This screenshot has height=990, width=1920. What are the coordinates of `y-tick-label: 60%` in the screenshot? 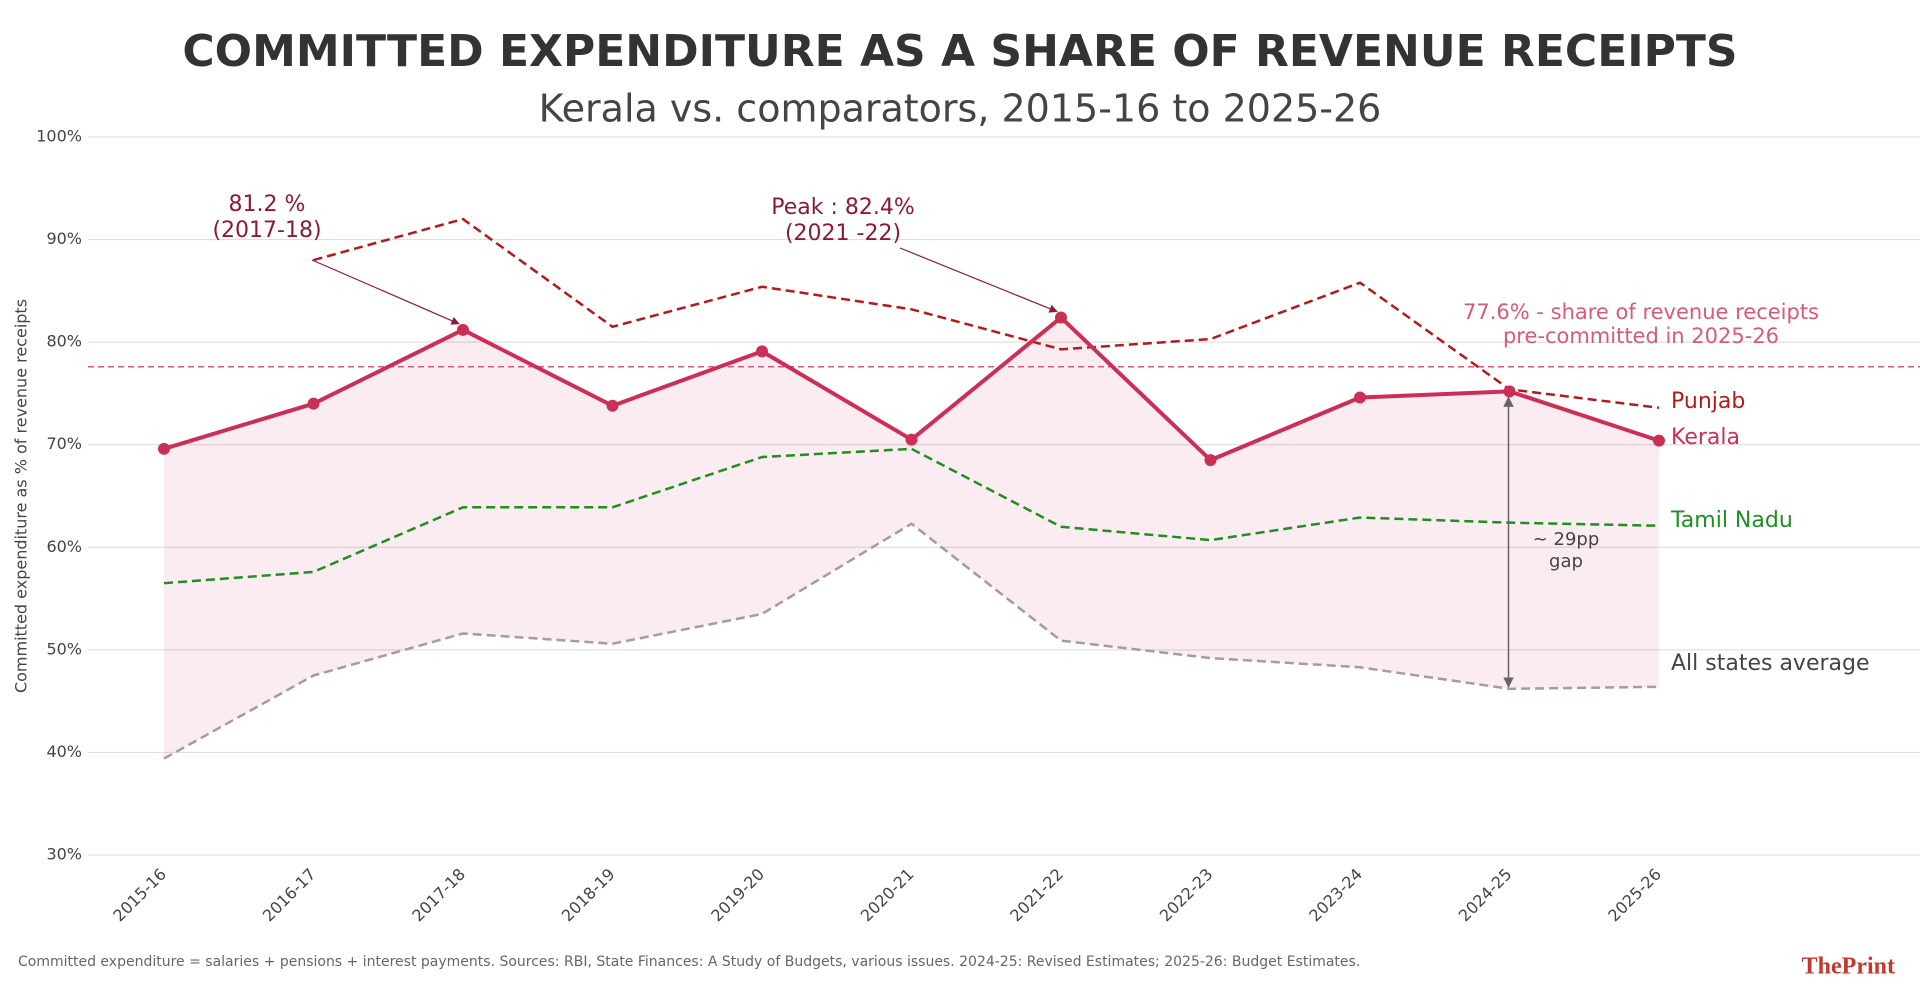 It's located at (64, 546).